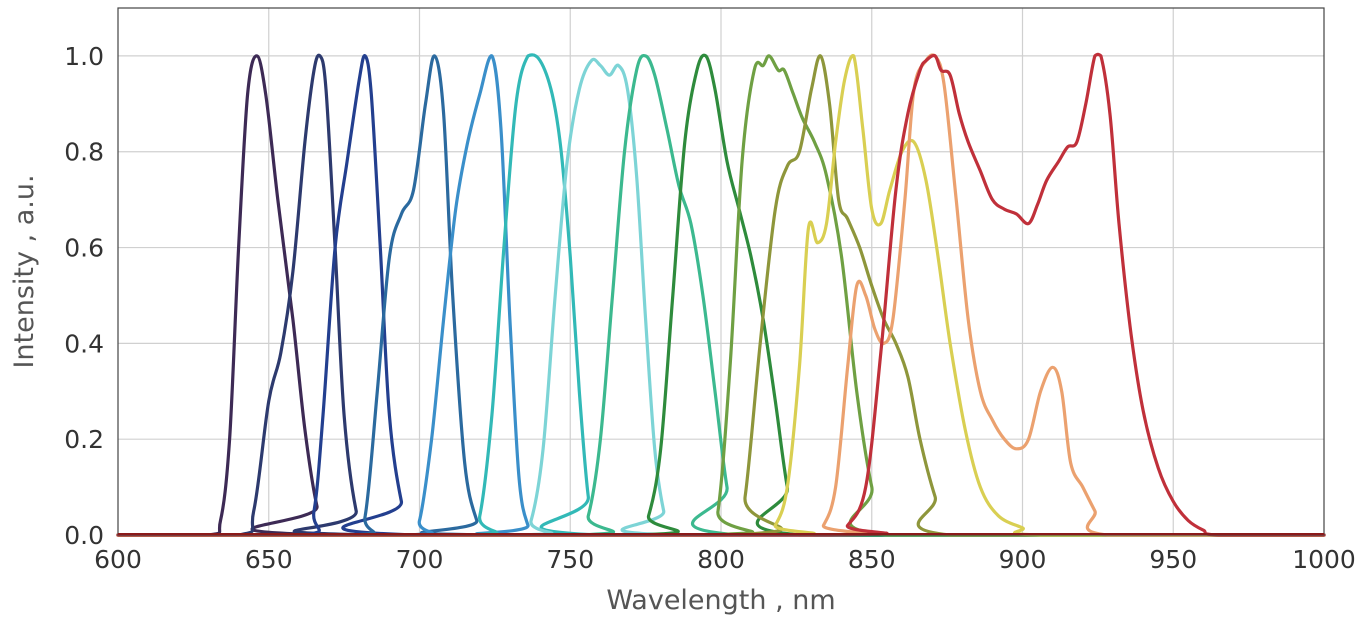 This screenshot has width=1361, height=626. Describe the element at coordinates (721, 559) in the screenshot. I see `x-tick-label: 800` at that location.